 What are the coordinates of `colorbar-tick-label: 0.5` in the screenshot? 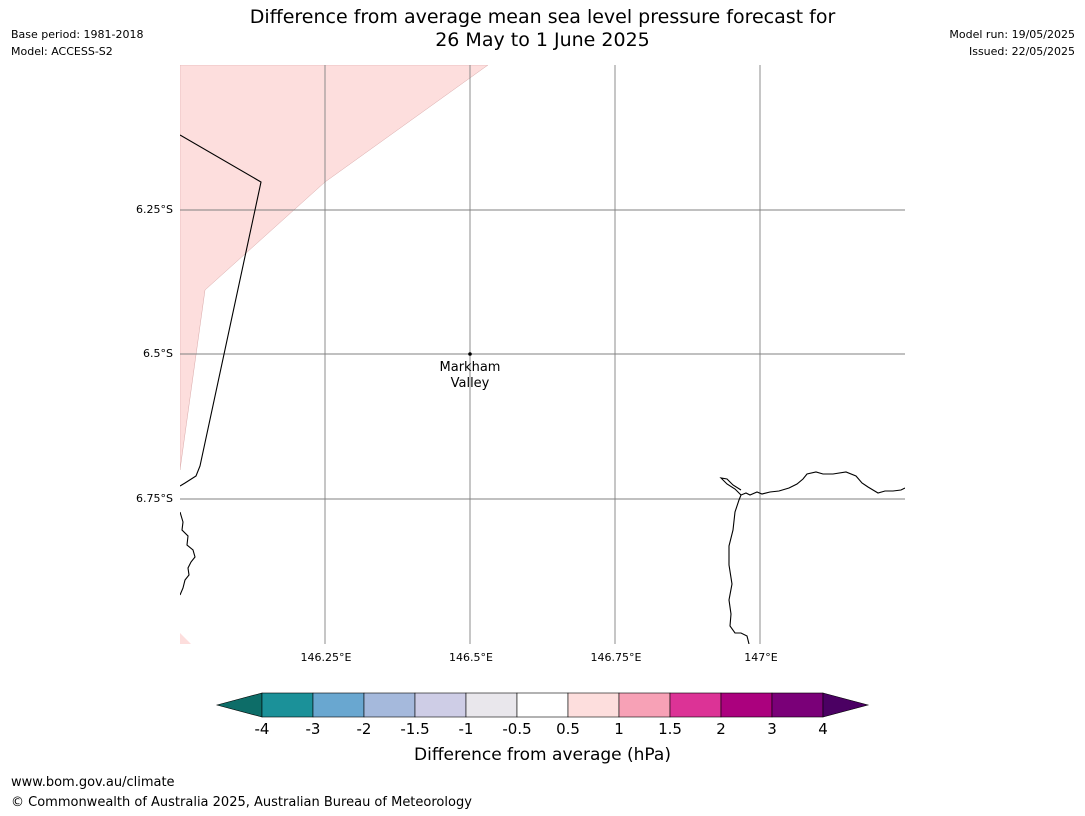 It's located at (568, 729).